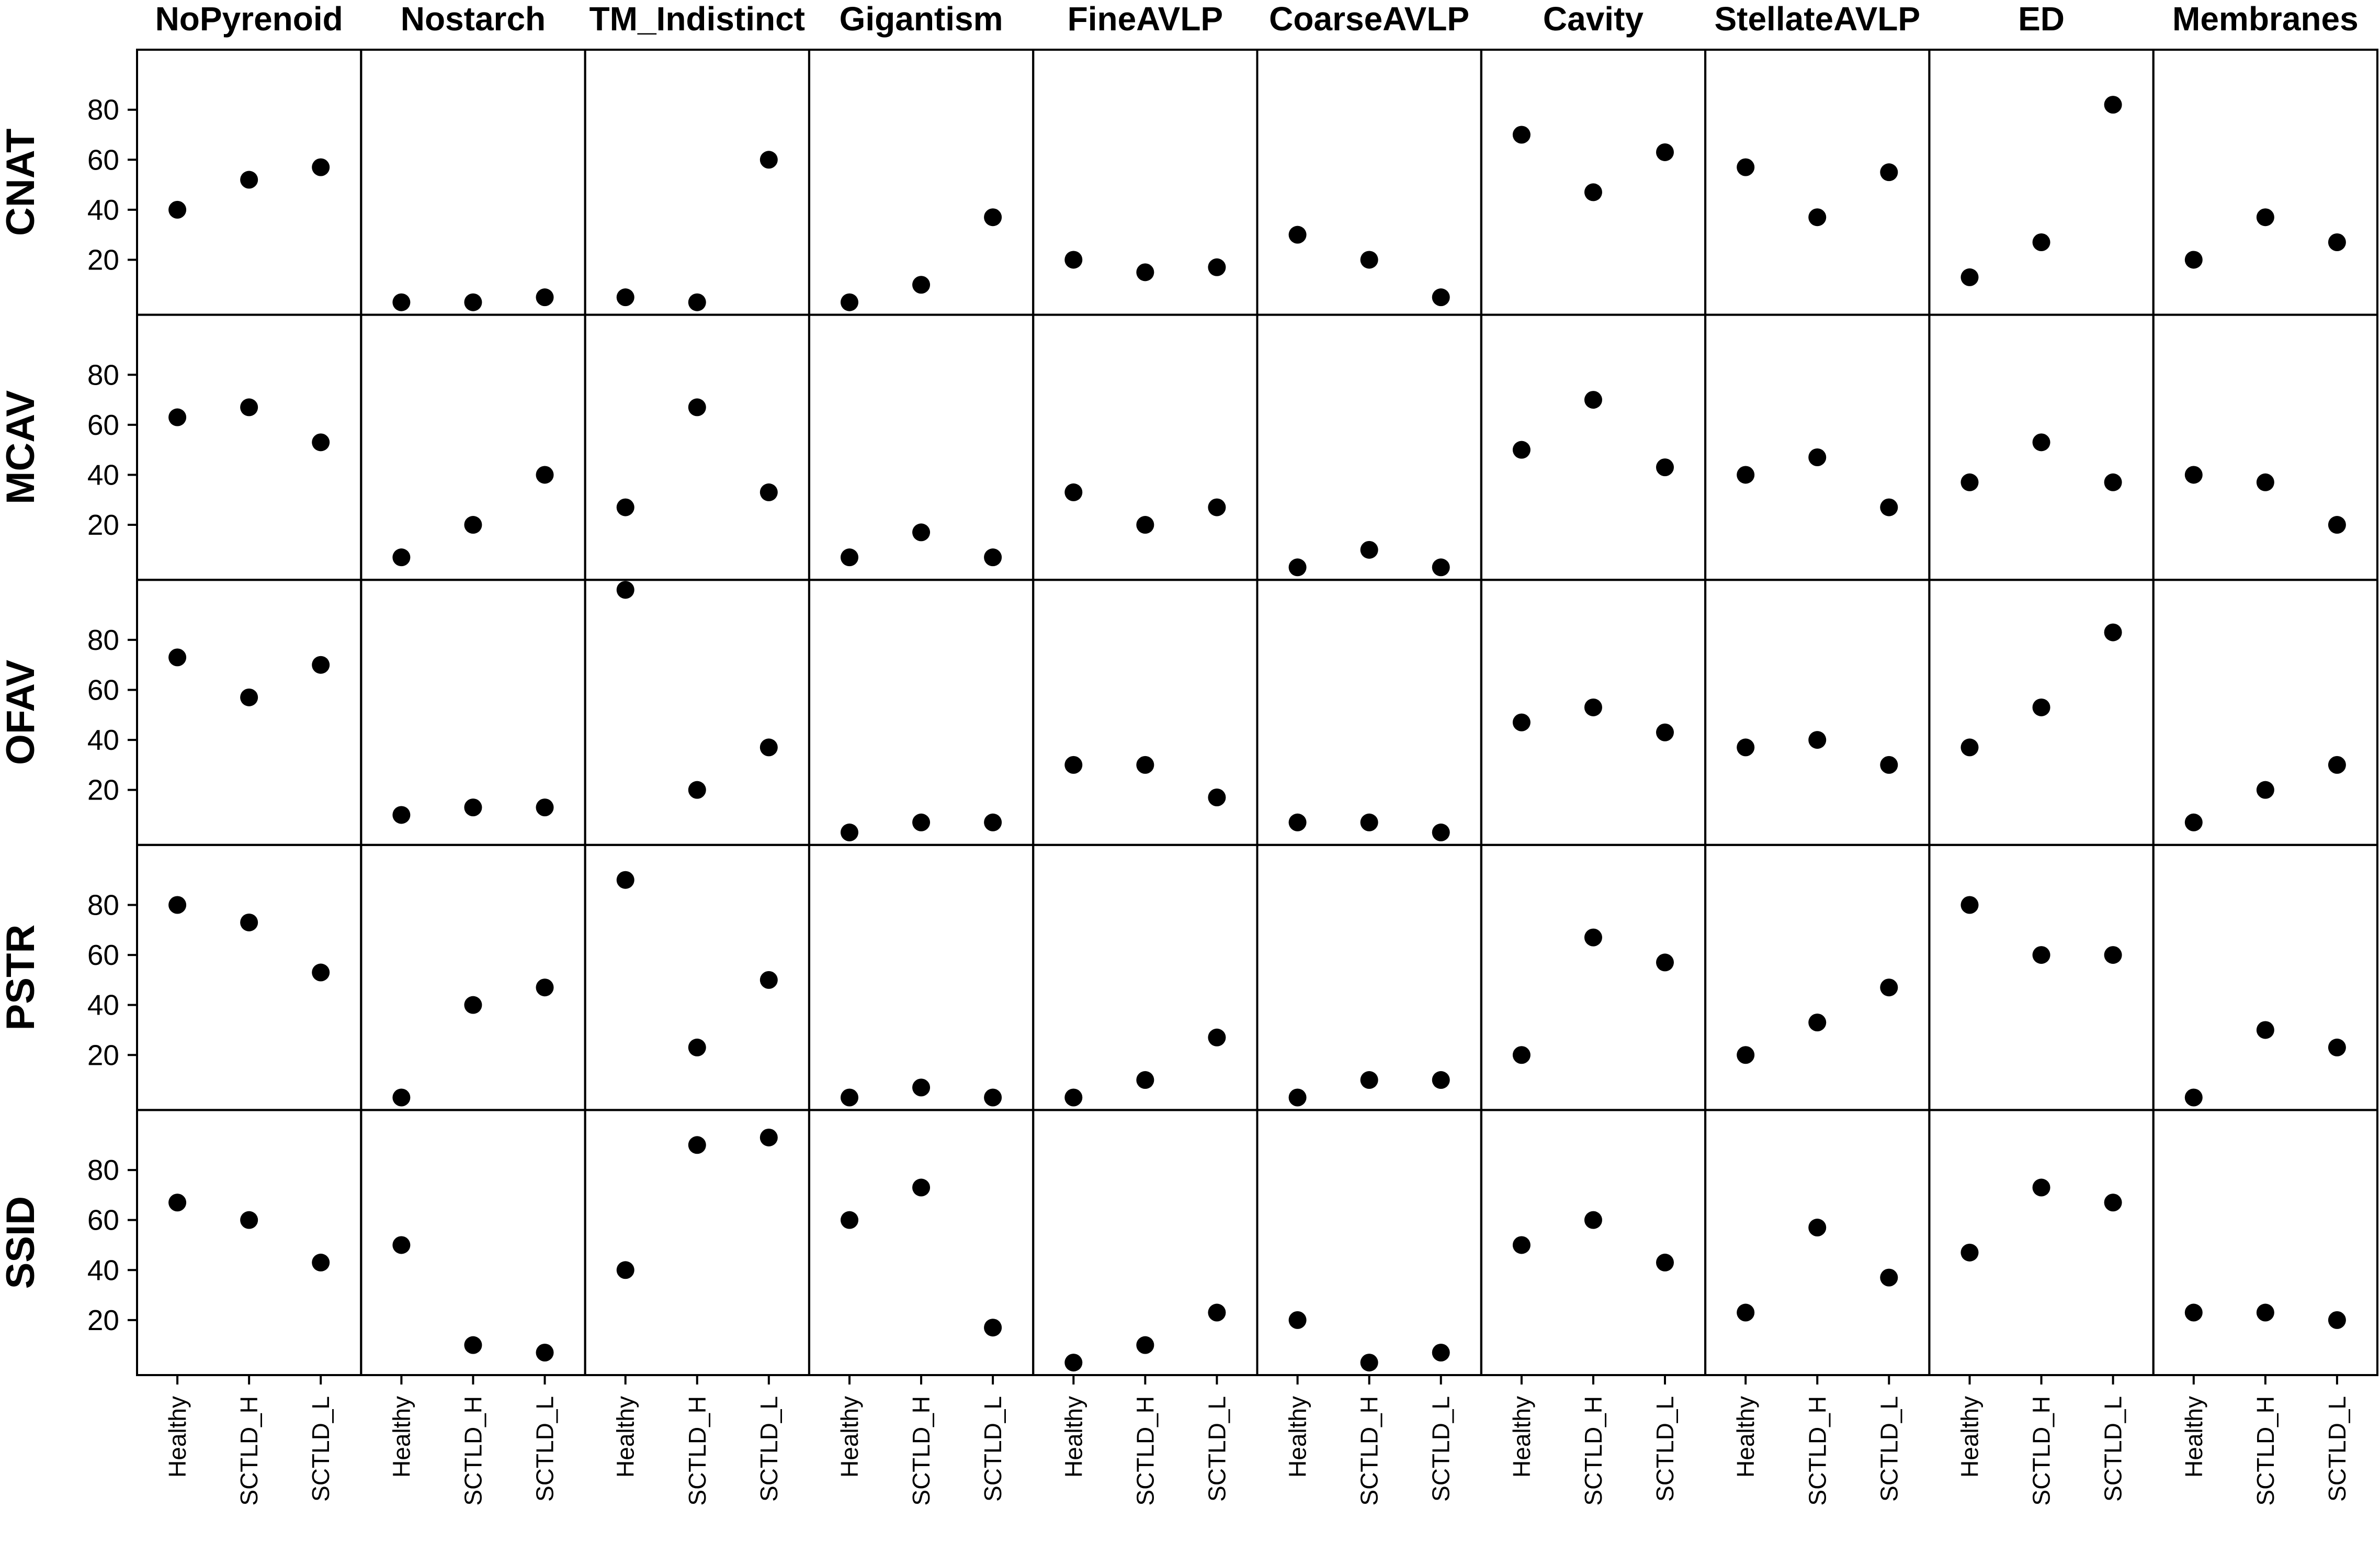 The width and height of the screenshot is (2380, 1542). I want to click on panel-PSTR-Gigantism, so click(922, 977).